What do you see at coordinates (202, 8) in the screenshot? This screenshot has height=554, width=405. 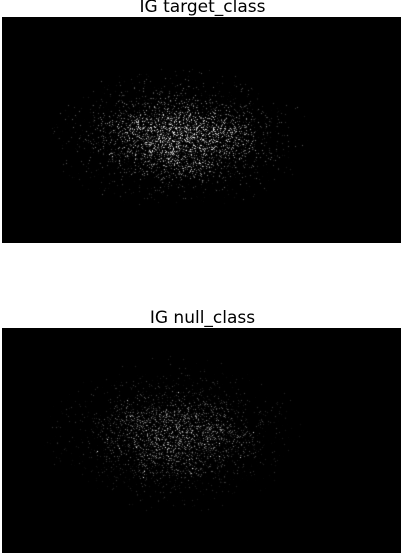 I see `panel-title-target-class: IG target_class` at bounding box center [202, 8].